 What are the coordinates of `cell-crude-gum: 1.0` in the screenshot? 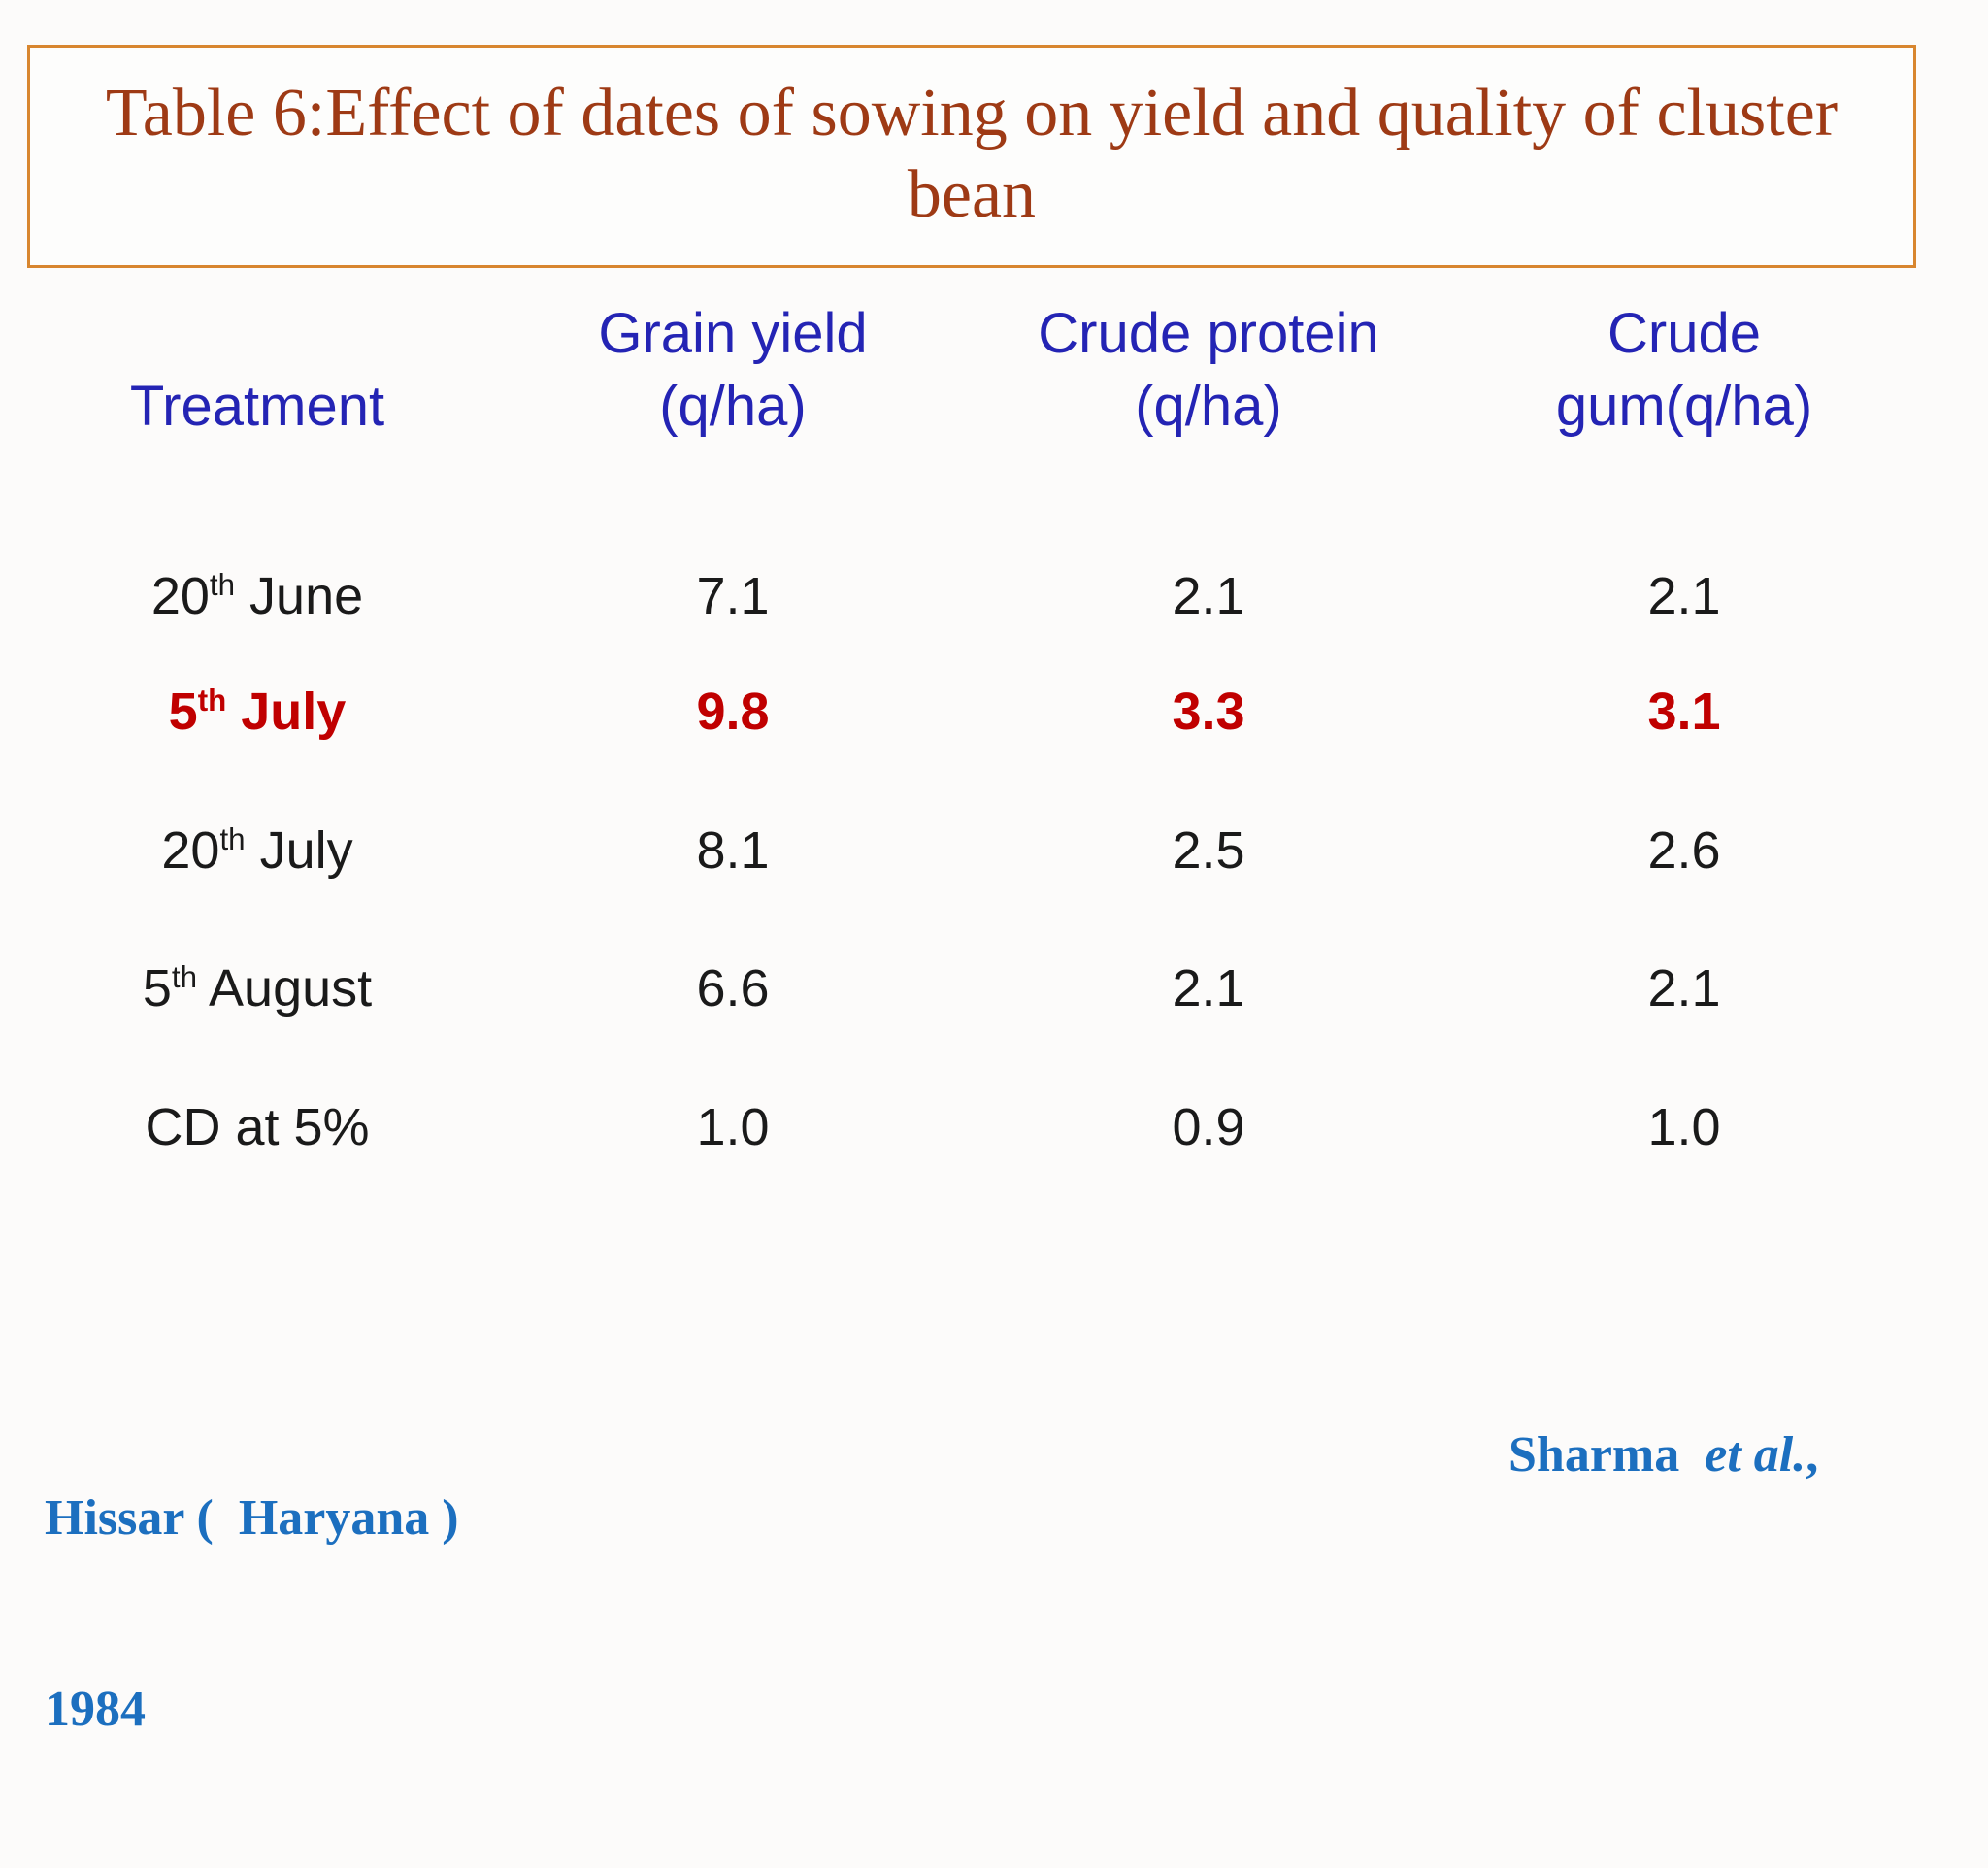 It's located at (1684, 1127).